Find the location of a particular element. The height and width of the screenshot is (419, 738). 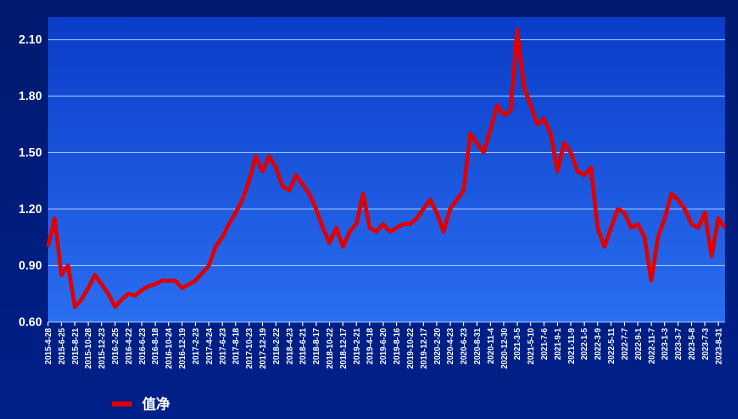

x-tick-label: 2021-7-6 is located at coordinates (544, 343).